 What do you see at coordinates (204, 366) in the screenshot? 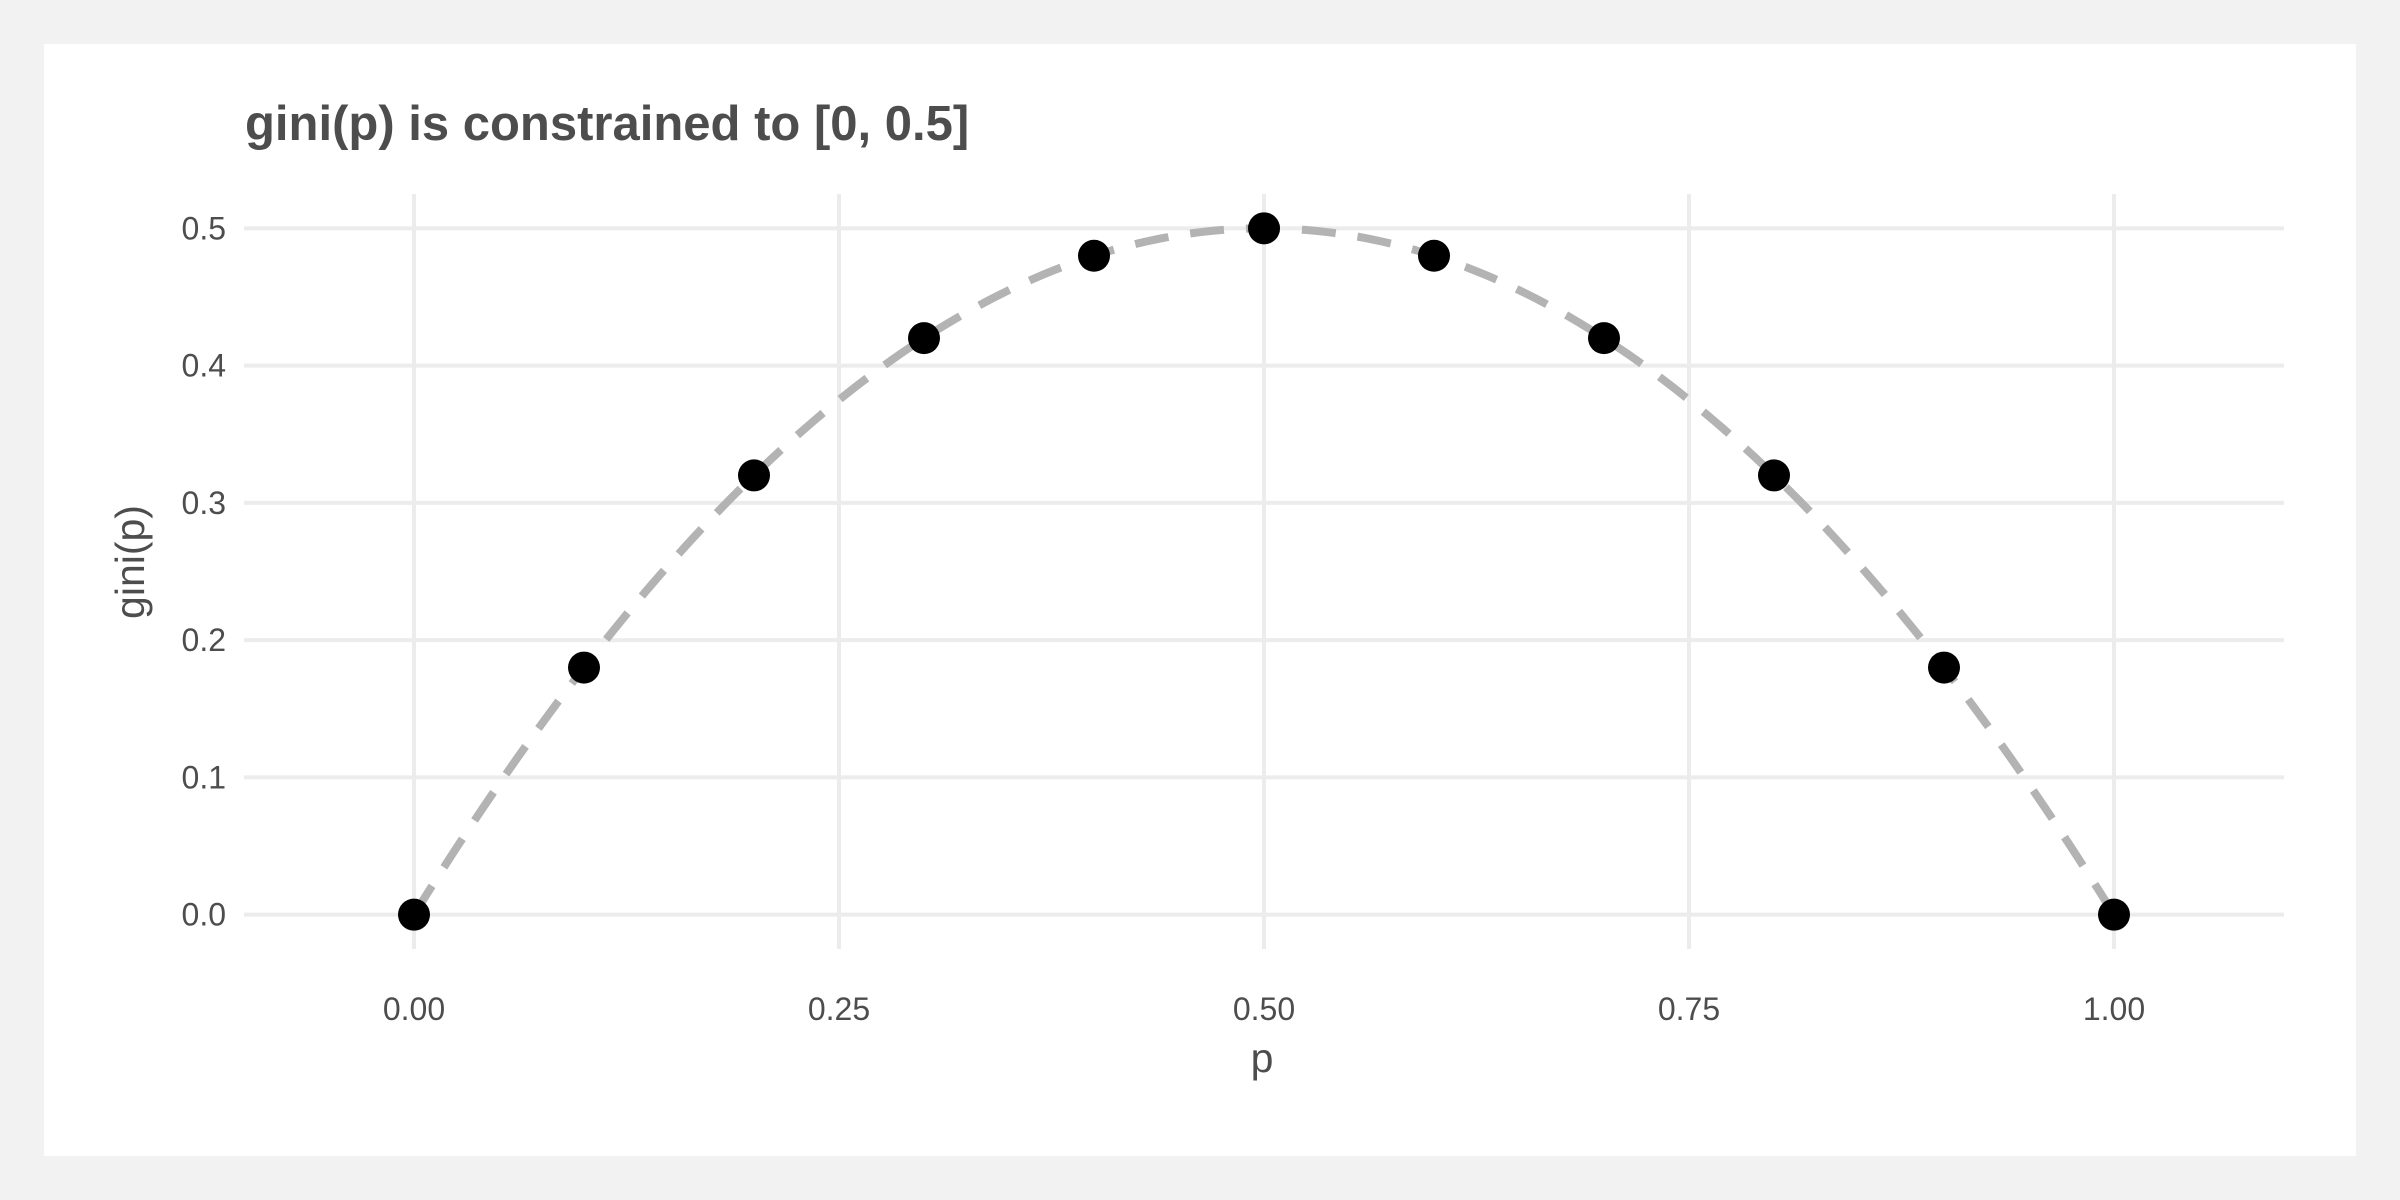
I see `y-tick-label: 0.4` at bounding box center [204, 366].